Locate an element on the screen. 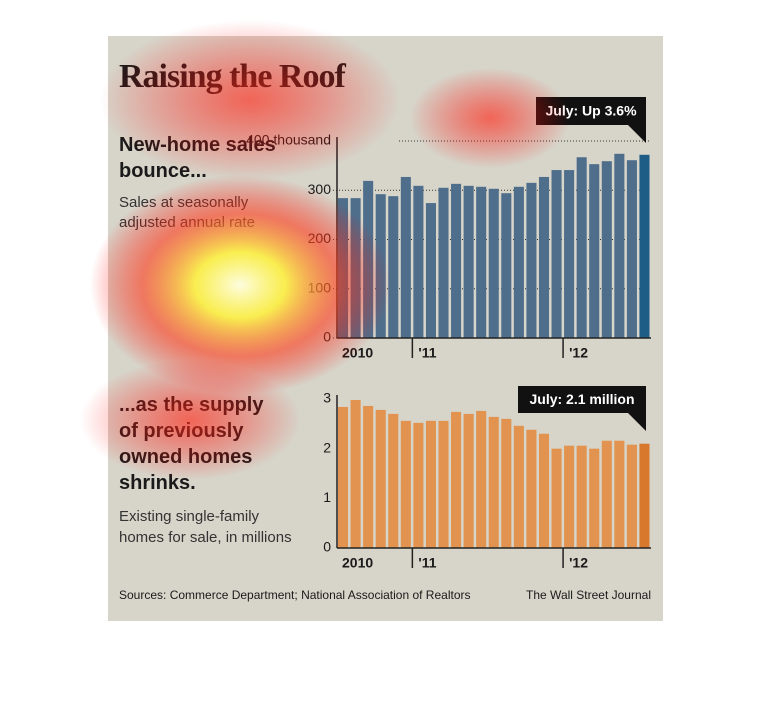 The image size is (770, 716). credit: The Wall Street Journal is located at coordinates (588, 595).